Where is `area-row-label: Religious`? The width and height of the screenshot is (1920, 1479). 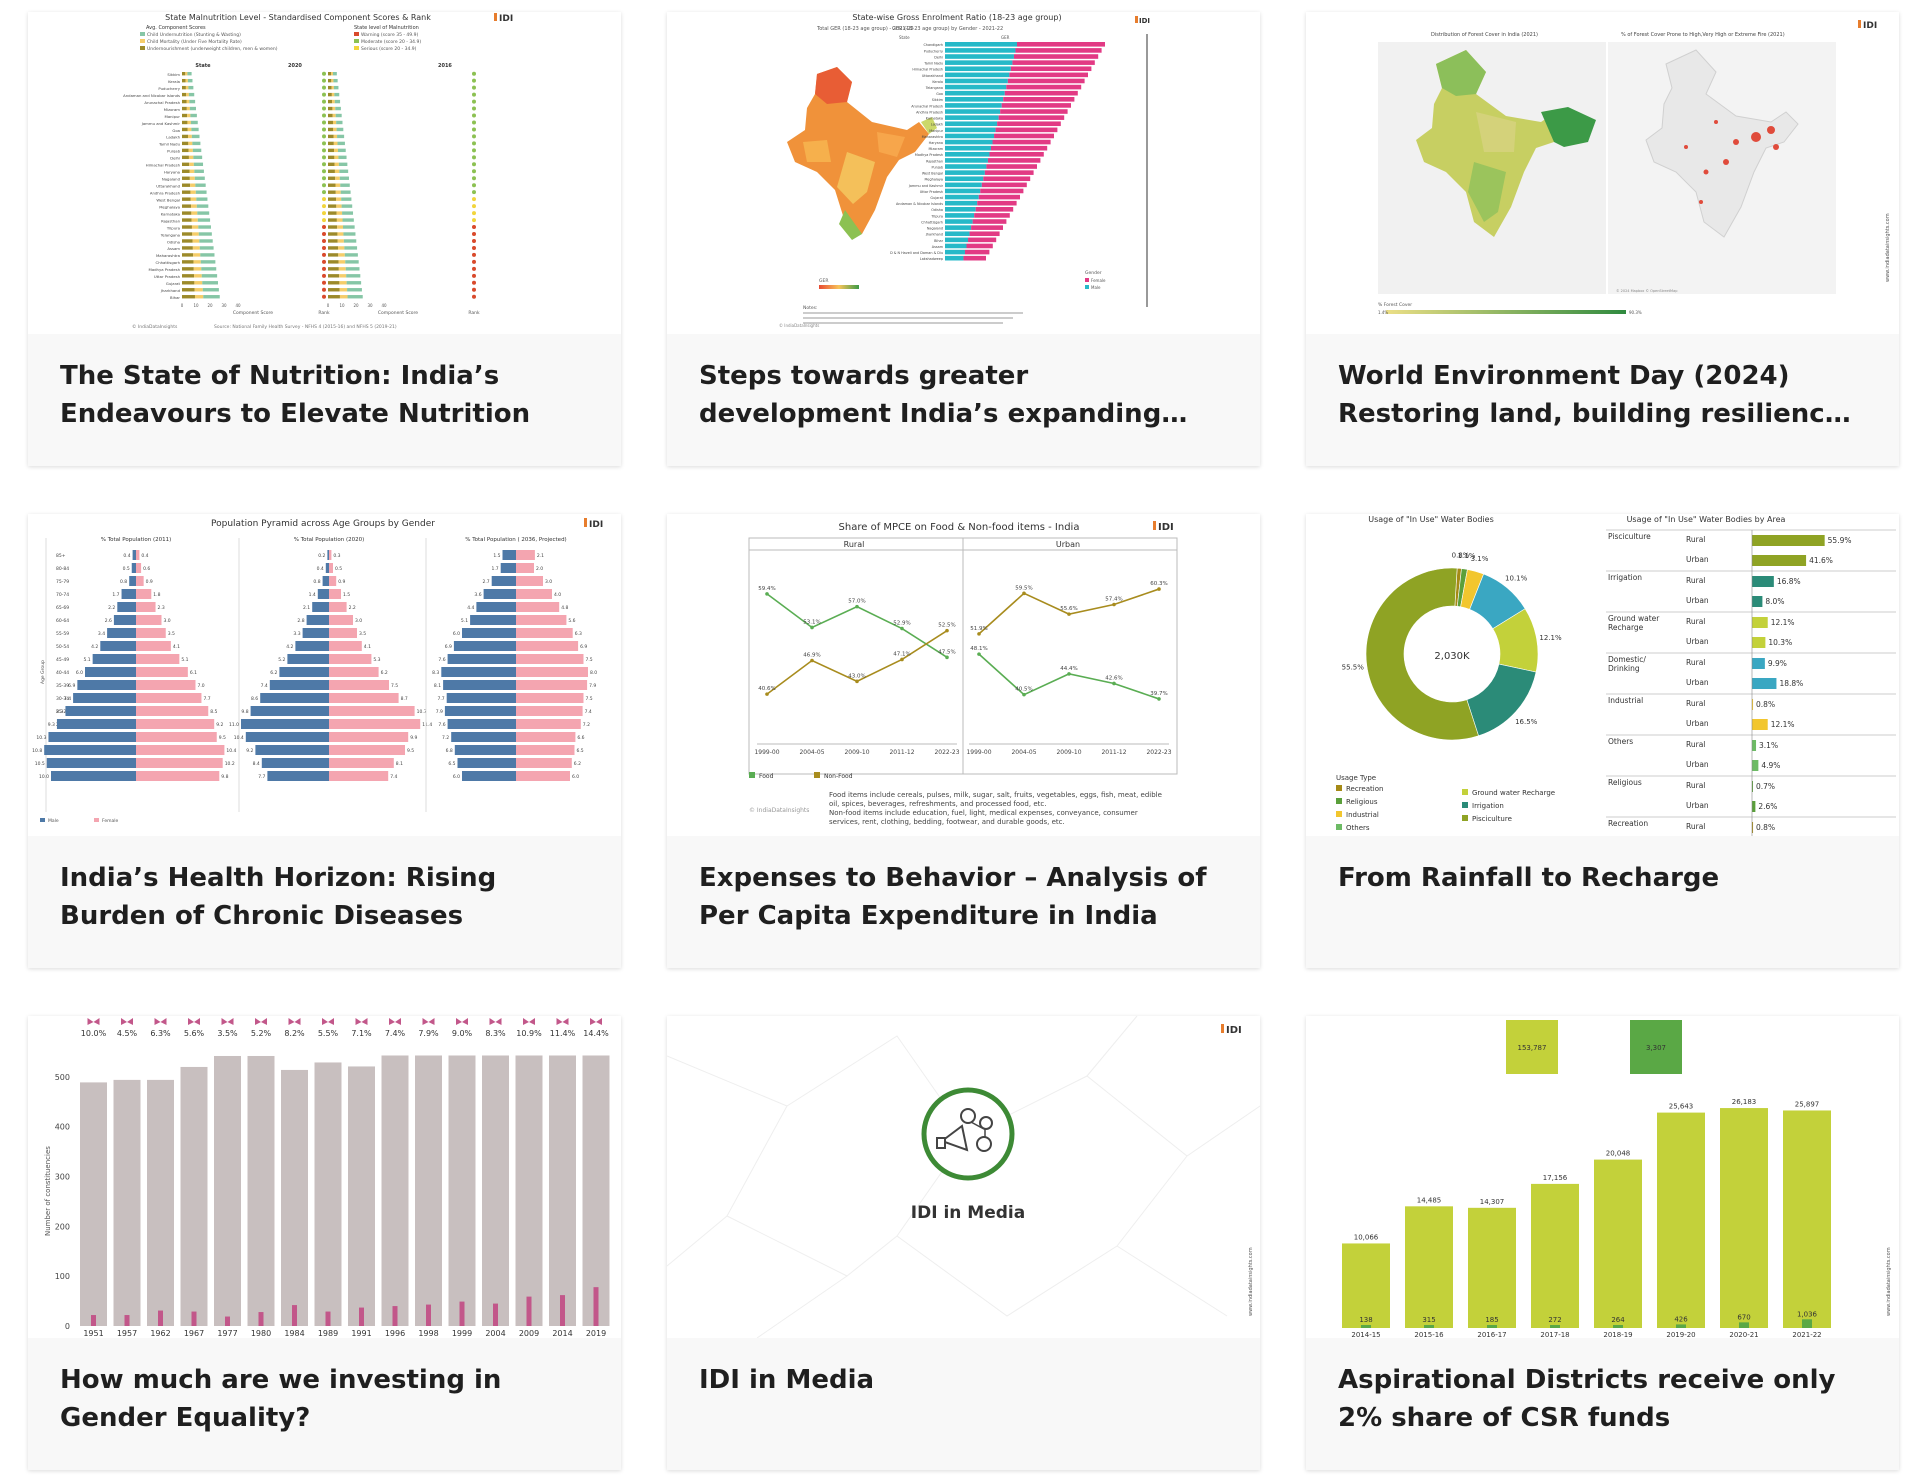 area-row-label: Religious is located at coordinates (1625, 782).